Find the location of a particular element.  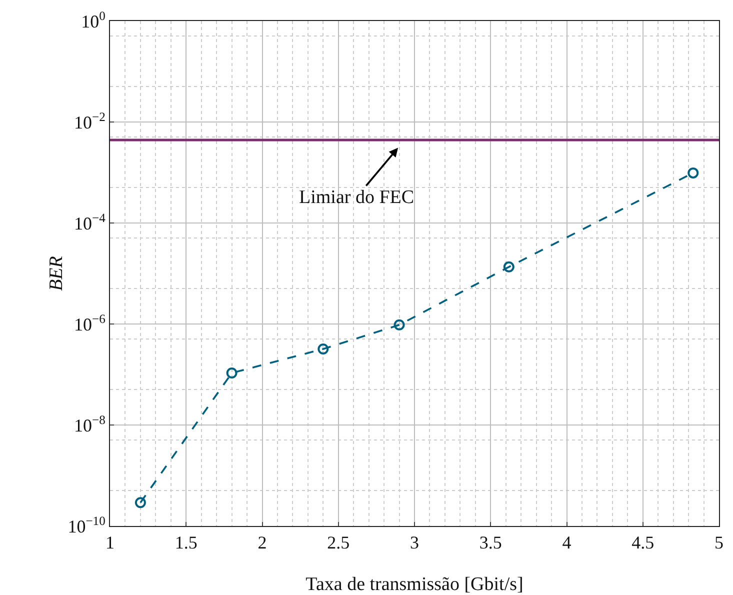

x-tick-label: 3.5 is located at coordinates (490, 542).